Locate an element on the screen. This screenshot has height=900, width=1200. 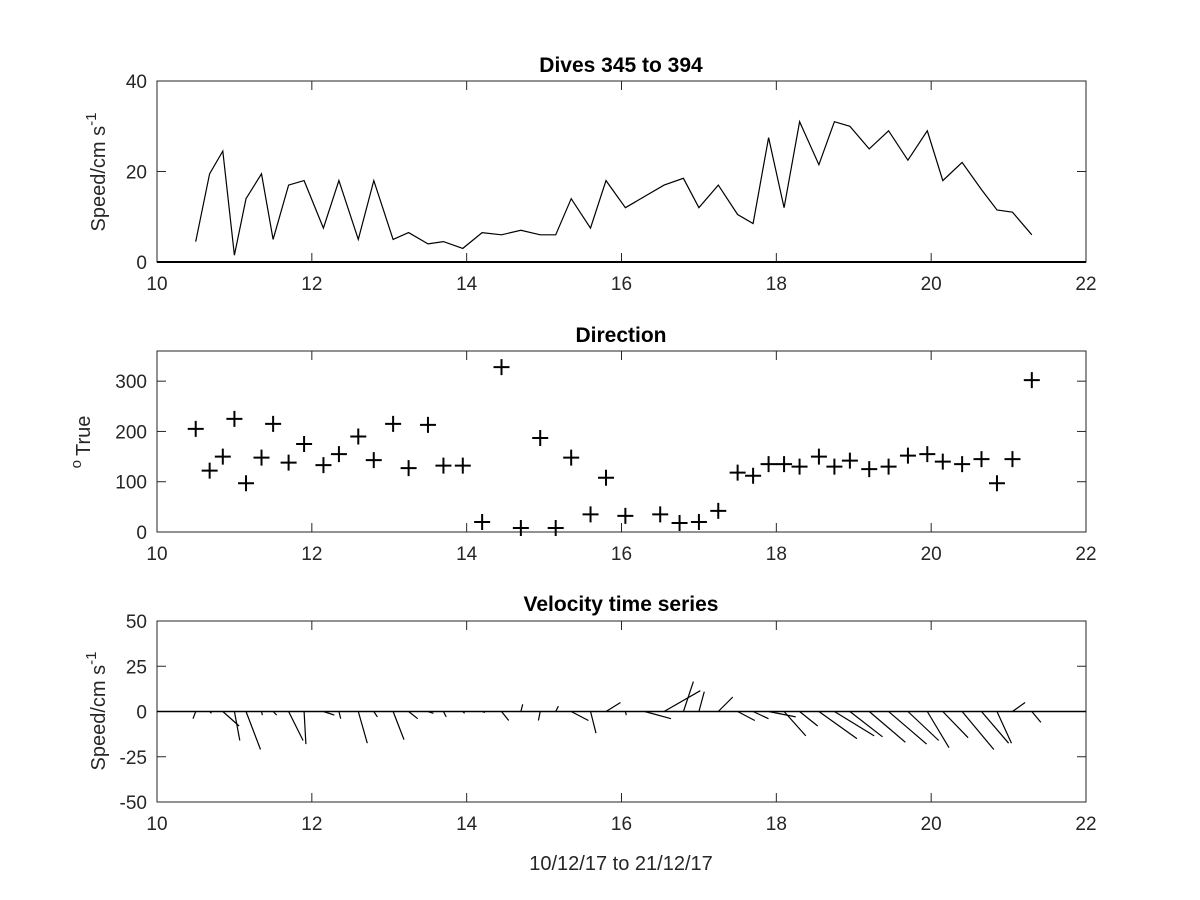
velocity-x-tick-label: 12 is located at coordinates (311, 824).